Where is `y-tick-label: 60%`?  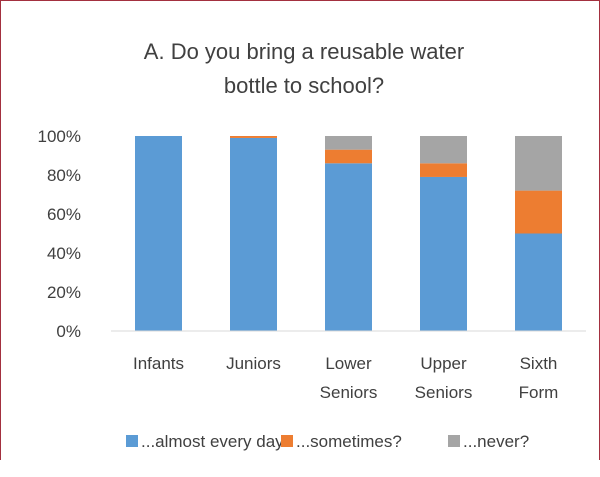
y-tick-label: 60% is located at coordinates (64, 214).